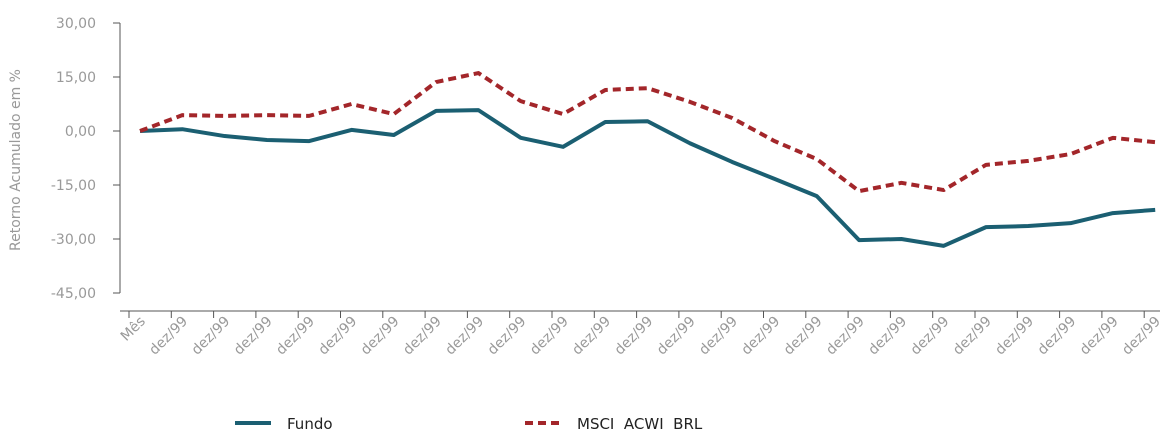  What do you see at coordinates (133, 329) in the screenshot?
I see `x-tick-label: Mês` at bounding box center [133, 329].